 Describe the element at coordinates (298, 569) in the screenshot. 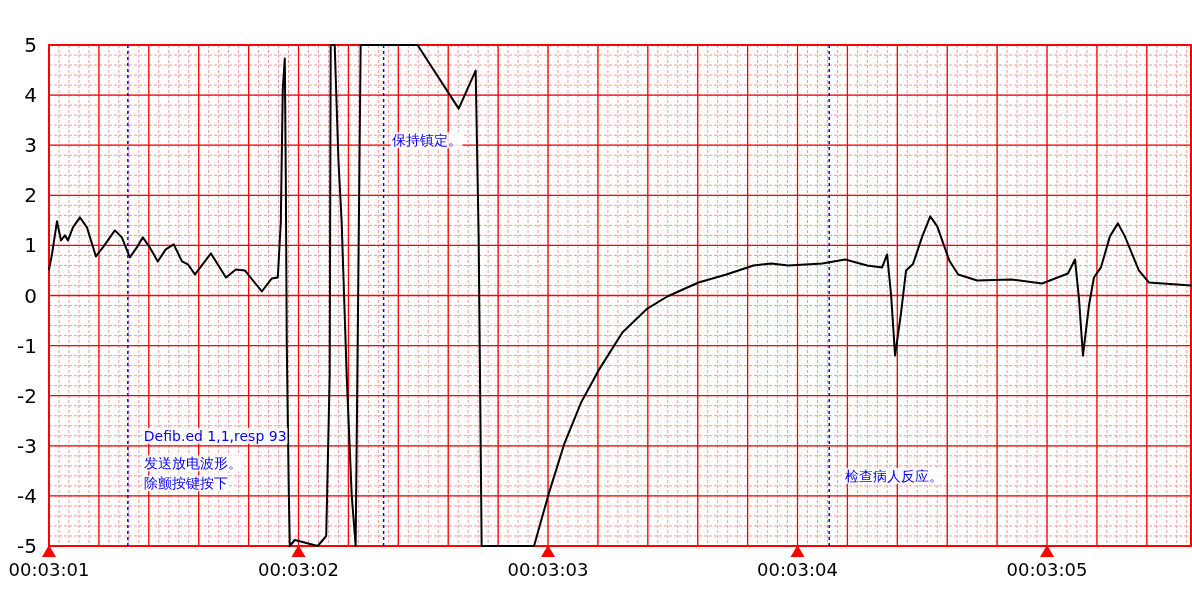

I see `x-tick-label: 00:03:02` at that location.